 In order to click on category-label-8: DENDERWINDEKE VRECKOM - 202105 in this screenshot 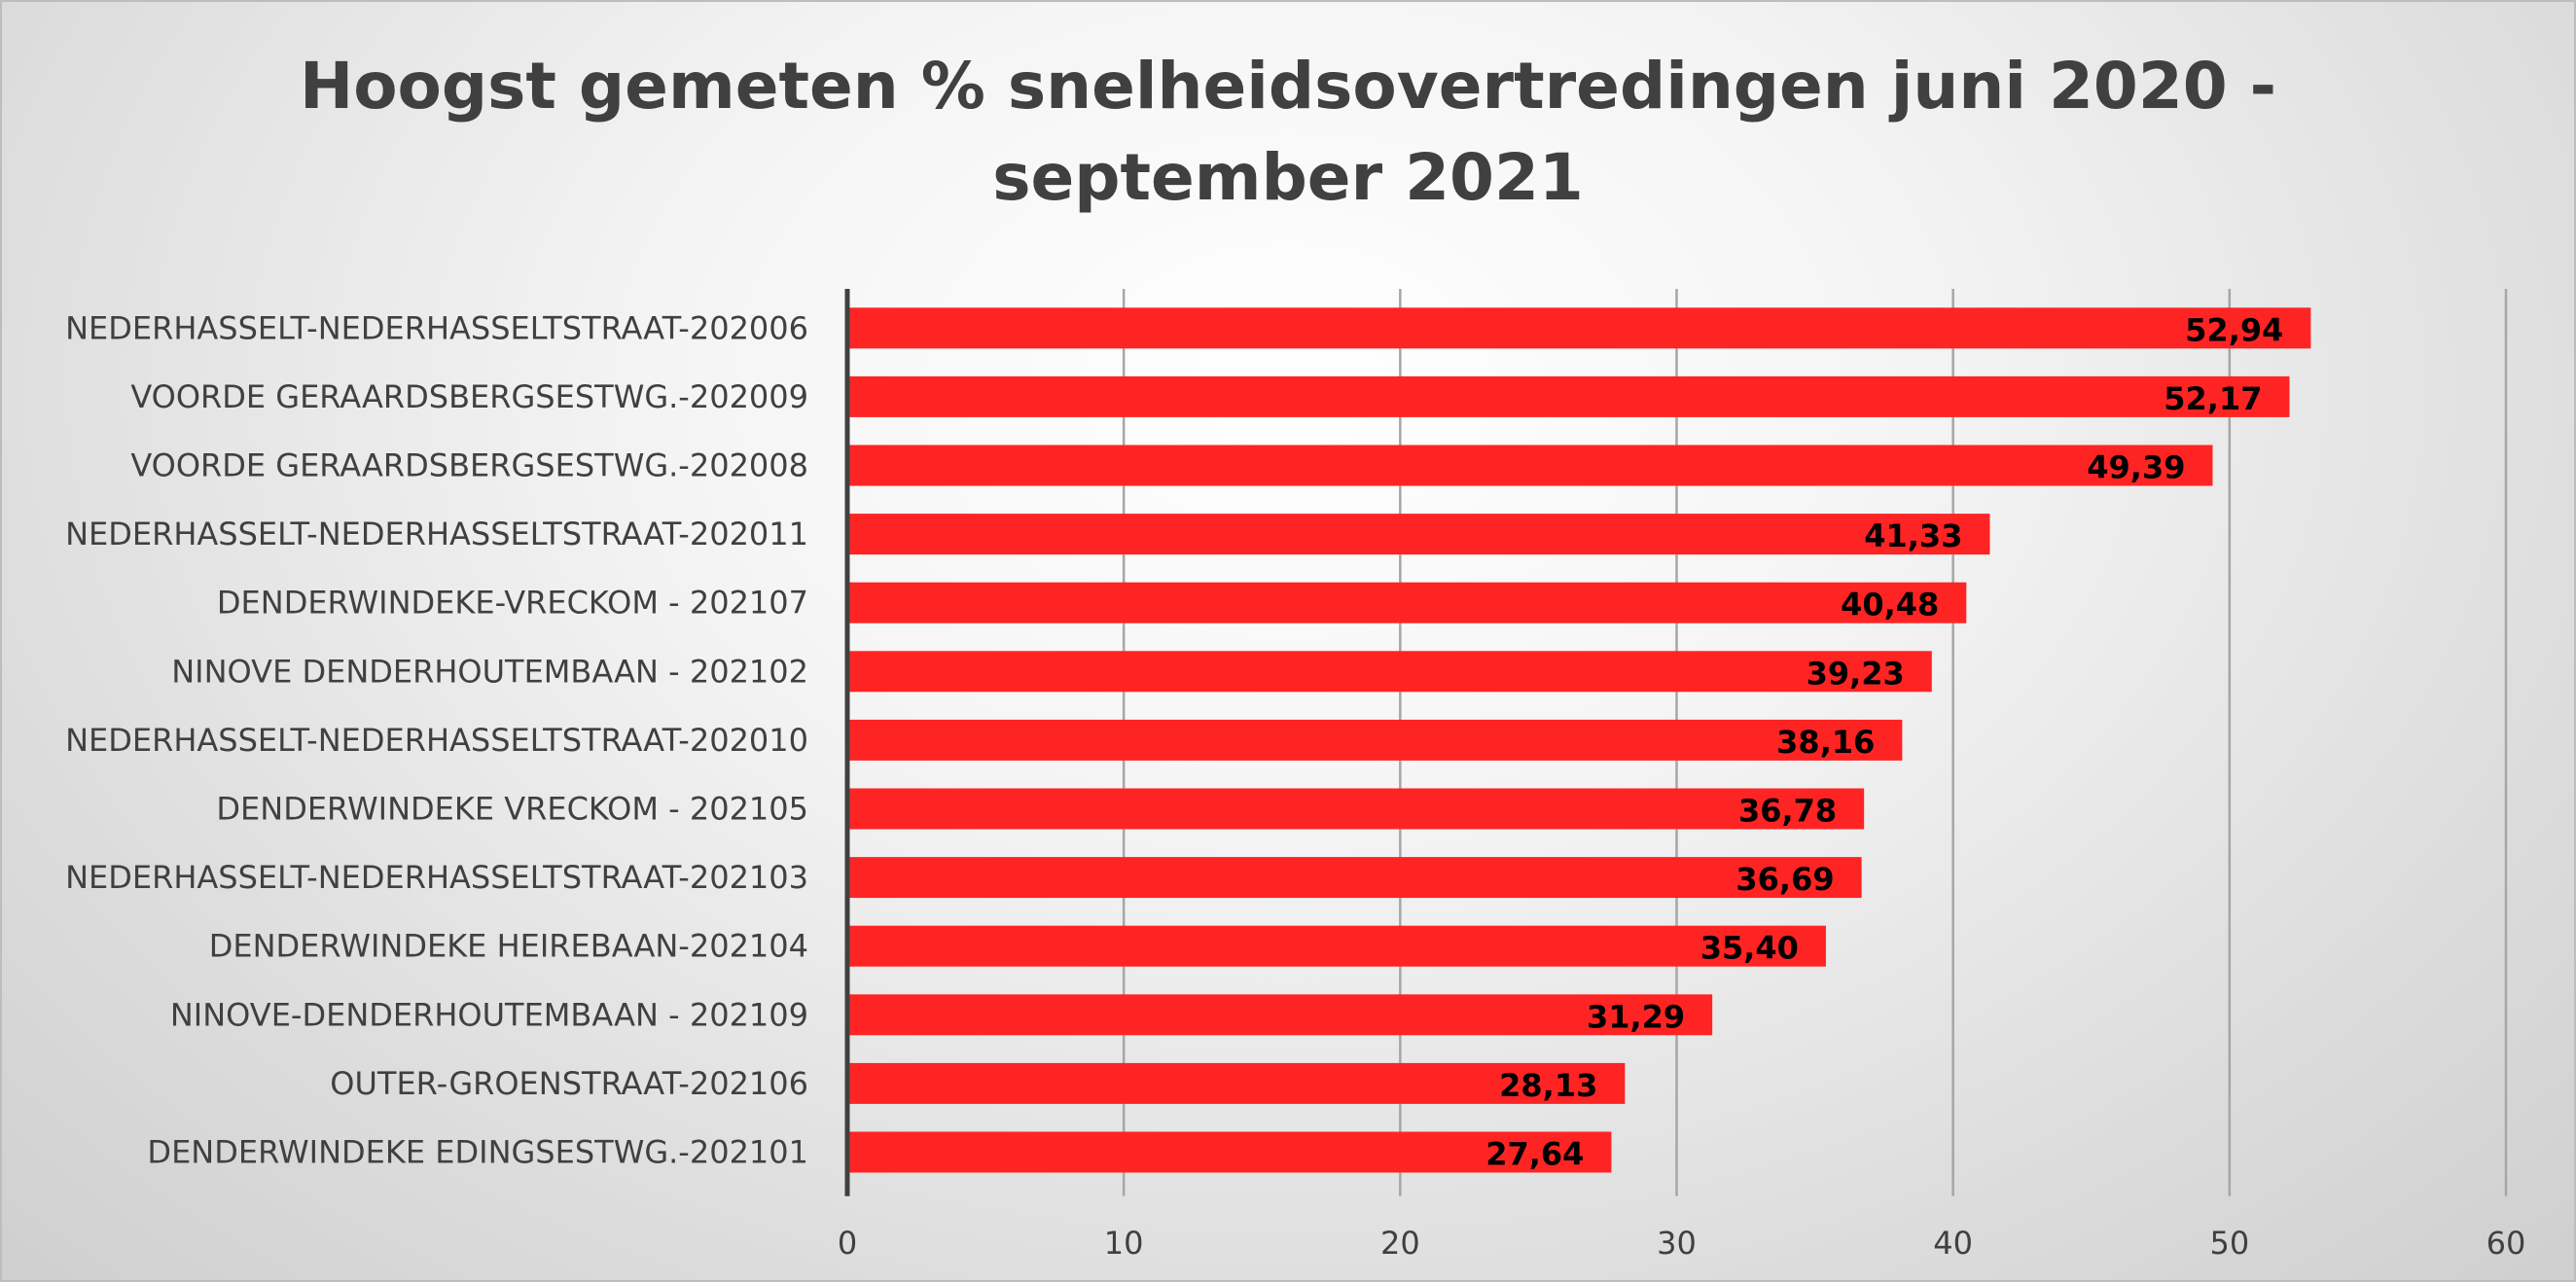, I will do `click(512, 810)`.